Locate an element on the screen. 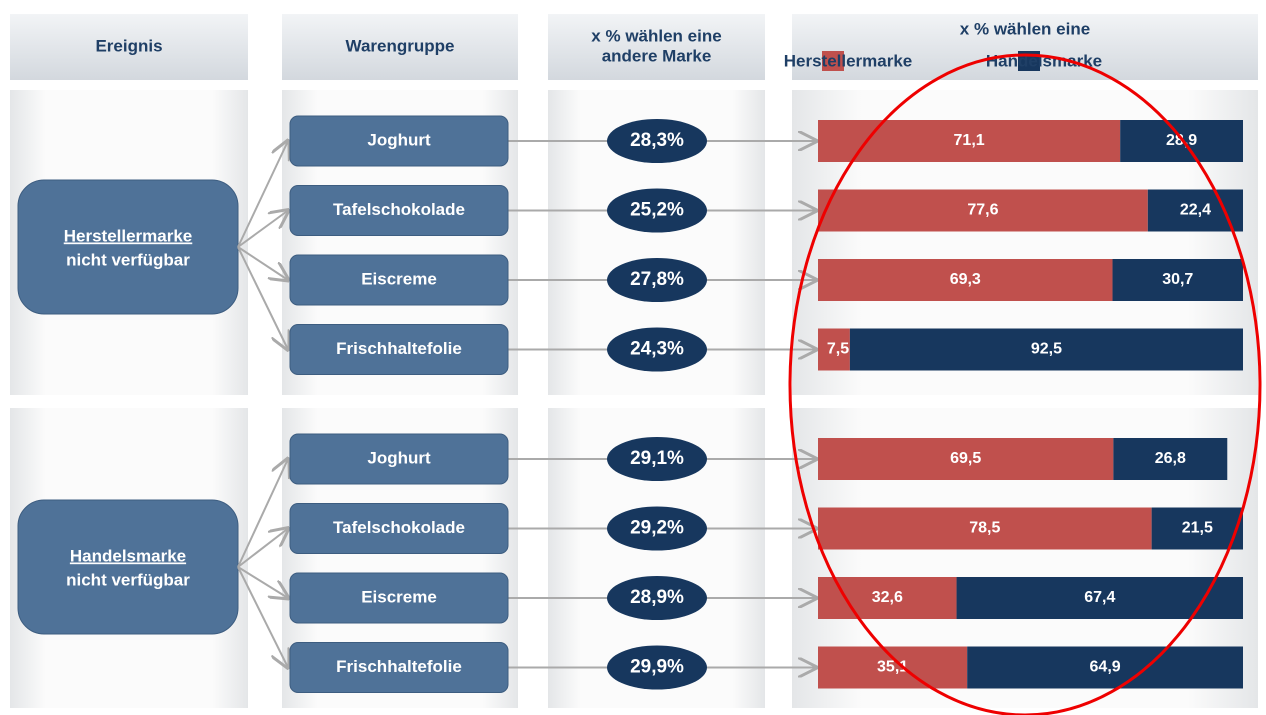 The width and height of the screenshot is (1266, 715). bar-label: 92,5 is located at coordinates (1046, 349).